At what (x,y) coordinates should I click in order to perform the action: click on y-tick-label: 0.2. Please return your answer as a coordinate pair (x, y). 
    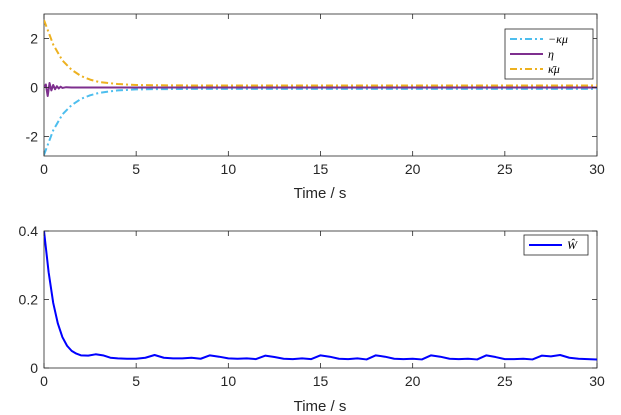
    Looking at the image, I should click on (29, 300).